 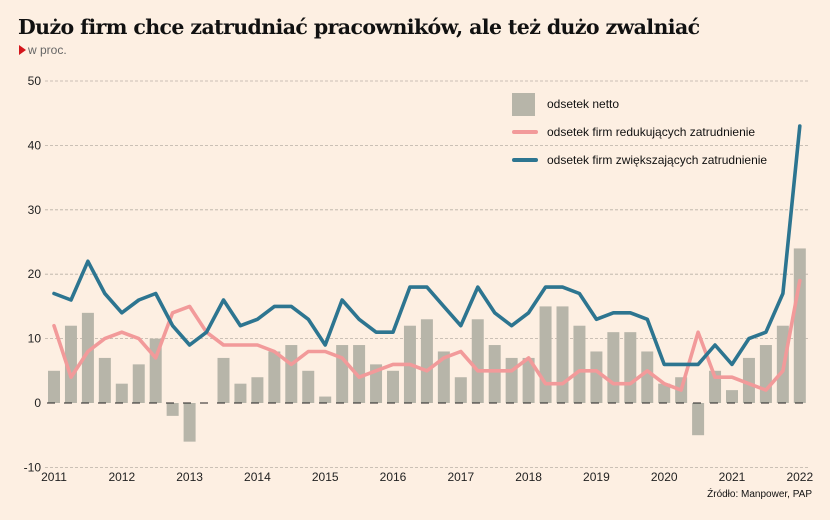 I want to click on y-tick-label: 30, so click(x=35, y=210).